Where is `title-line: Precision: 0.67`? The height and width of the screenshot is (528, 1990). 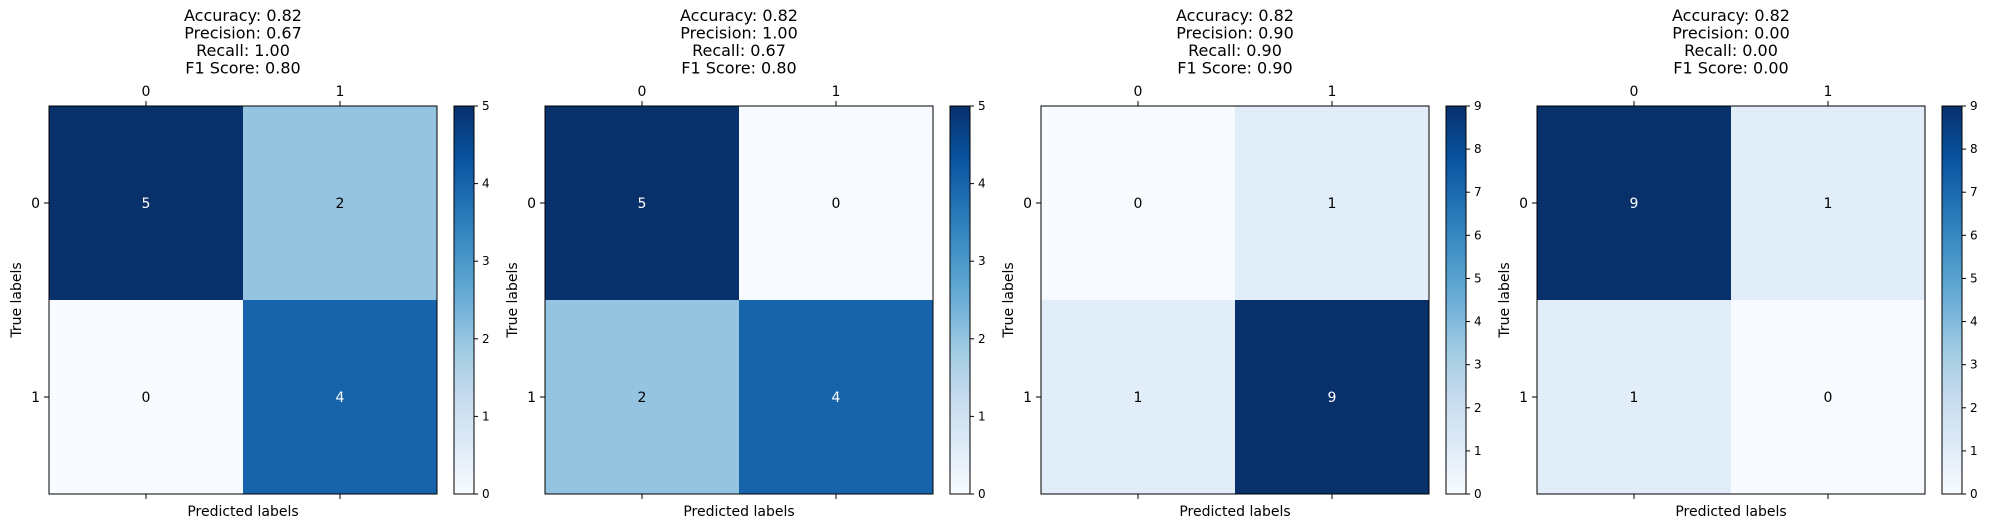
title-line: Precision: 0.67 is located at coordinates (243, 33).